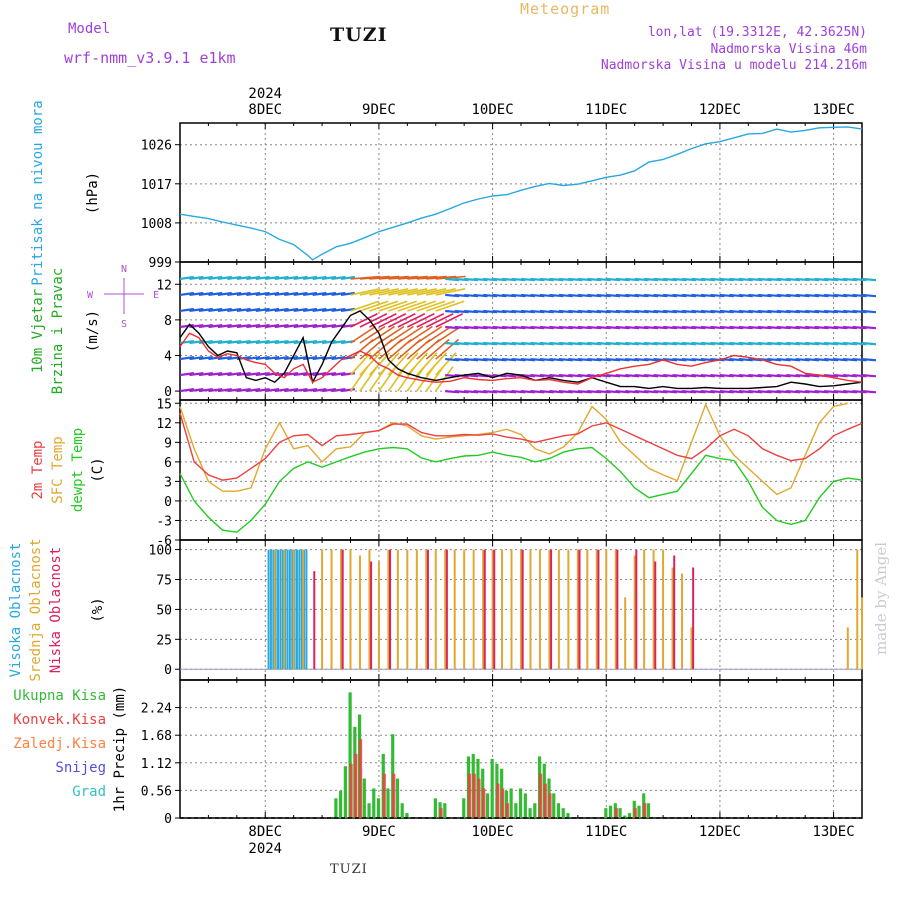 The image size is (900, 900). I want to click on precip-legend-item: Konvek.Kisa, so click(59, 720).